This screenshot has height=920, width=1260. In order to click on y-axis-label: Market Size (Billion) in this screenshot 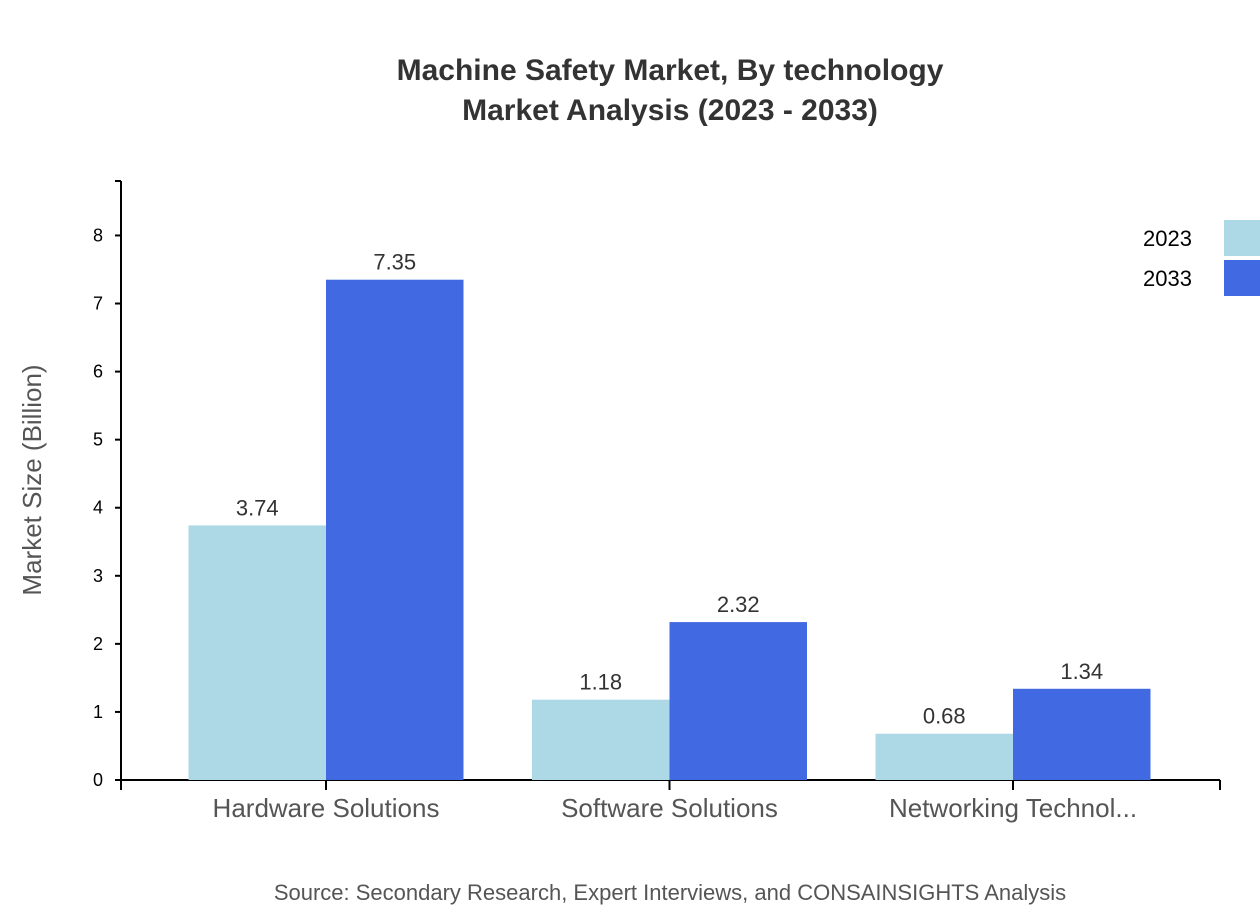, I will do `click(32, 479)`.